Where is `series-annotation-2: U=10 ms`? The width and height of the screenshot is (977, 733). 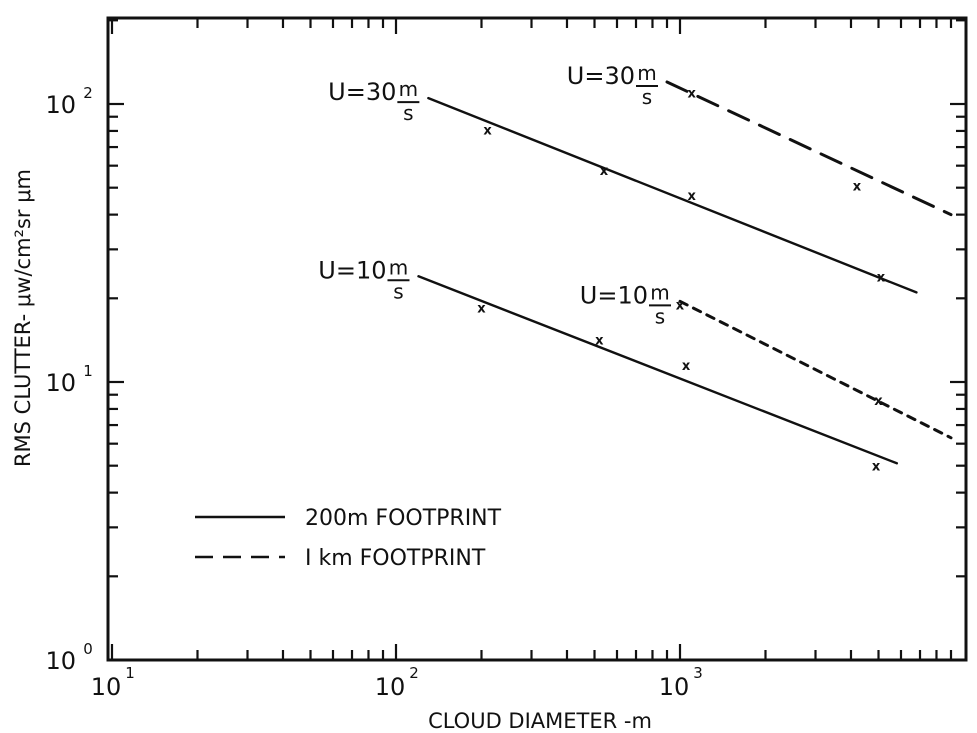 series-annotation-2: U=10 ms is located at coordinates (625, 304).